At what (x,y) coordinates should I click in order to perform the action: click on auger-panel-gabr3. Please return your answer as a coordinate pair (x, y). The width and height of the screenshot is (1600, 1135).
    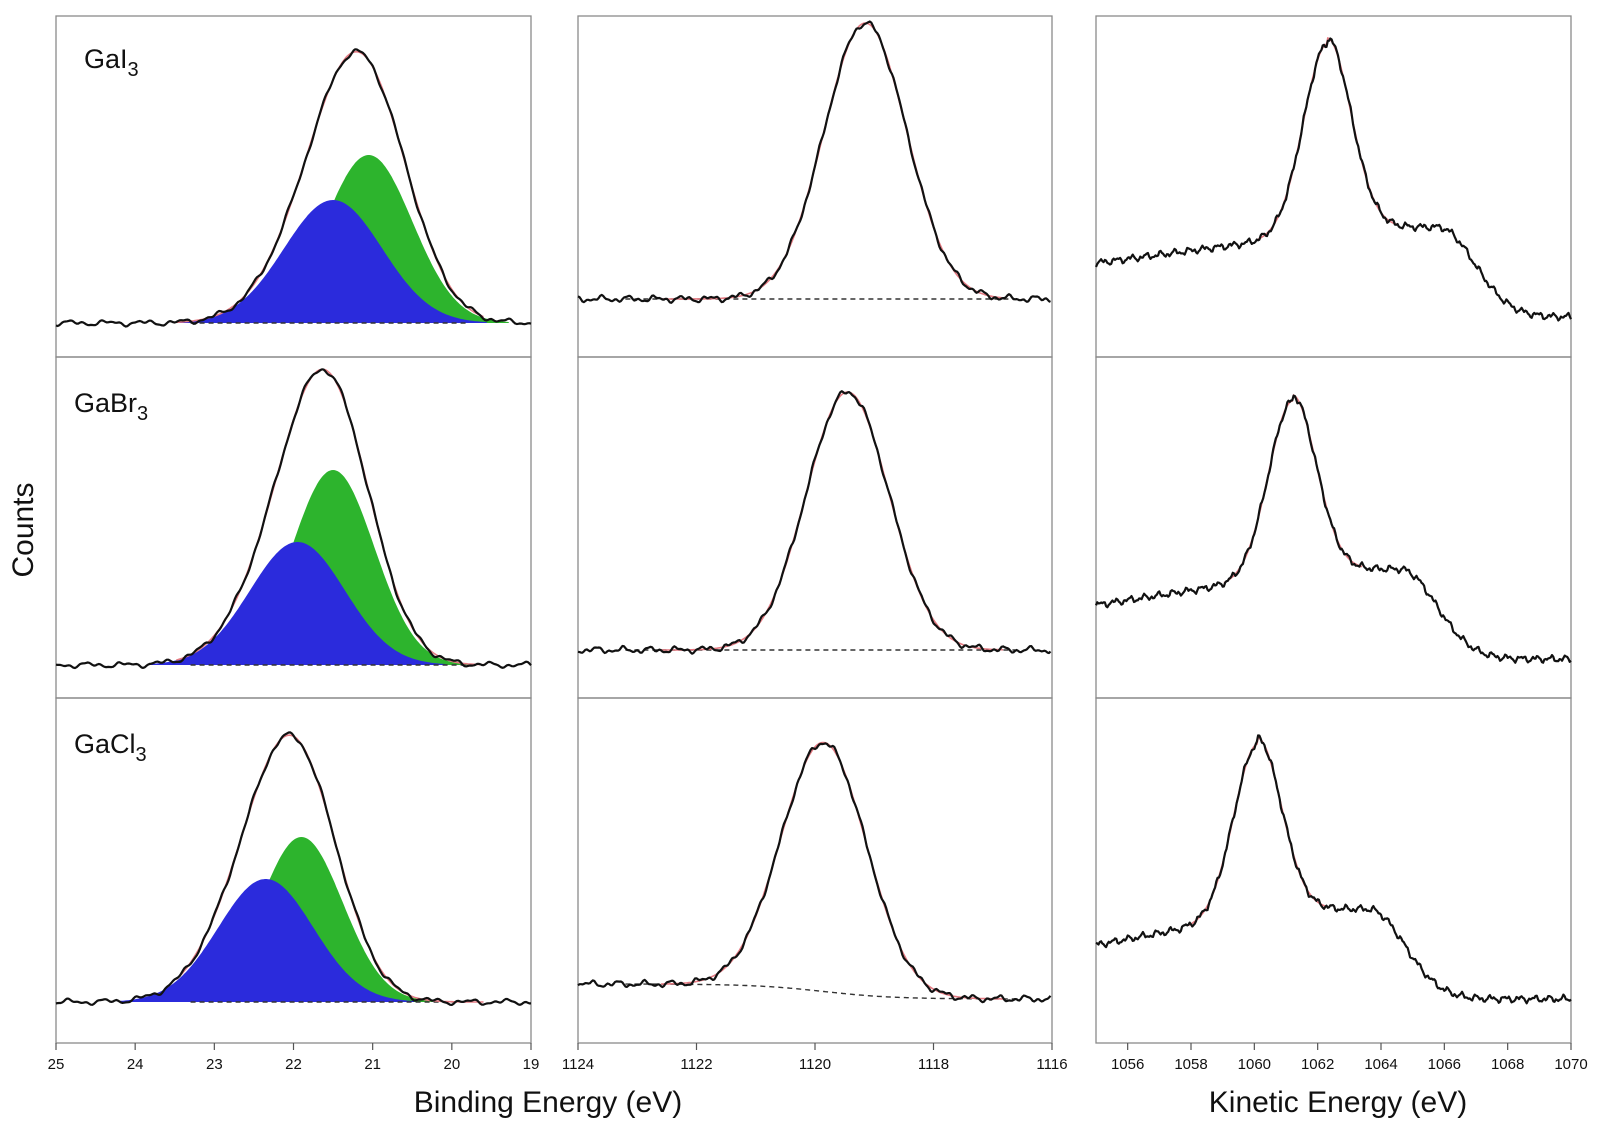
    Looking at the image, I should click on (1333, 528).